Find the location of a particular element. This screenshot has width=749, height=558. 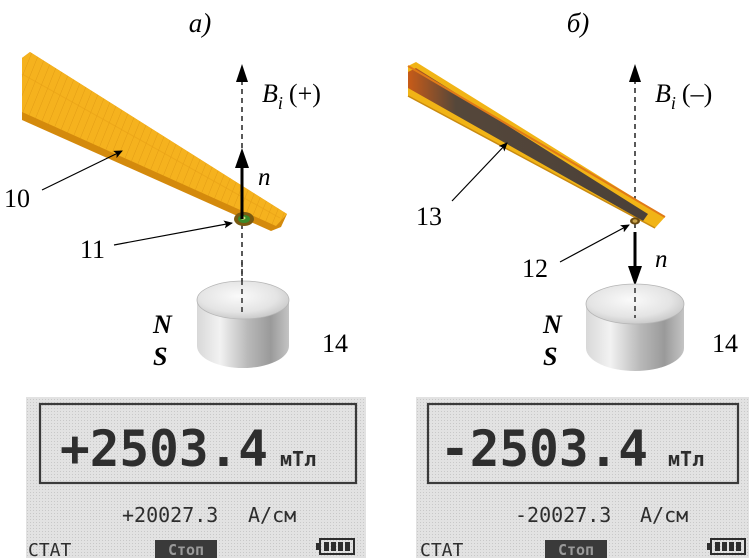

panel-b-magnet-label: 14 is located at coordinates (725, 343).